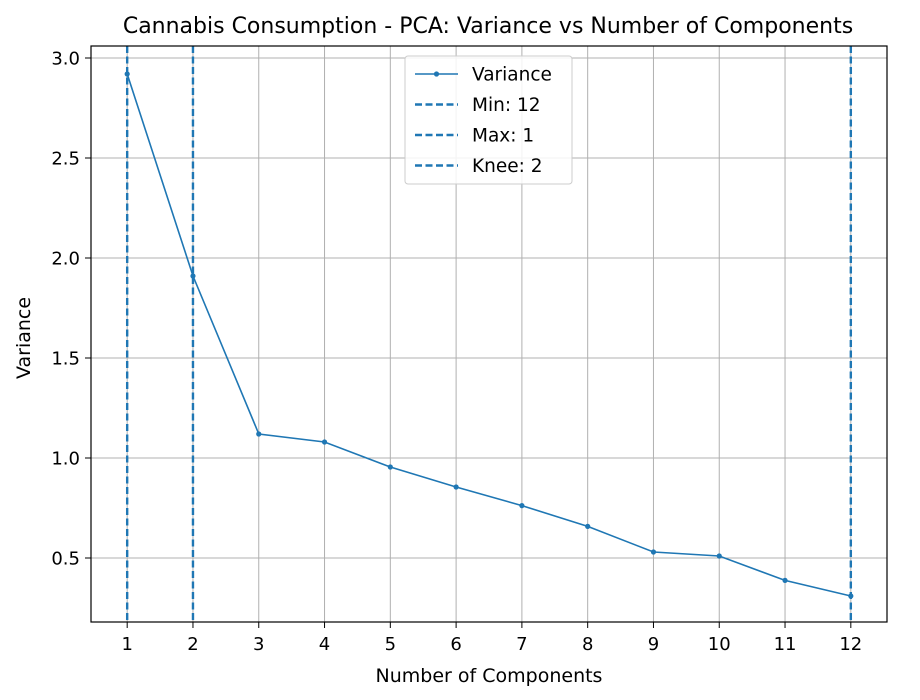 Image resolution: width=920 pixels, height=700 pixels. What do you see at coordinates (390, 644) in the screenshot?
I see `x-tick-label: 5` at bounding box center [390, 644].